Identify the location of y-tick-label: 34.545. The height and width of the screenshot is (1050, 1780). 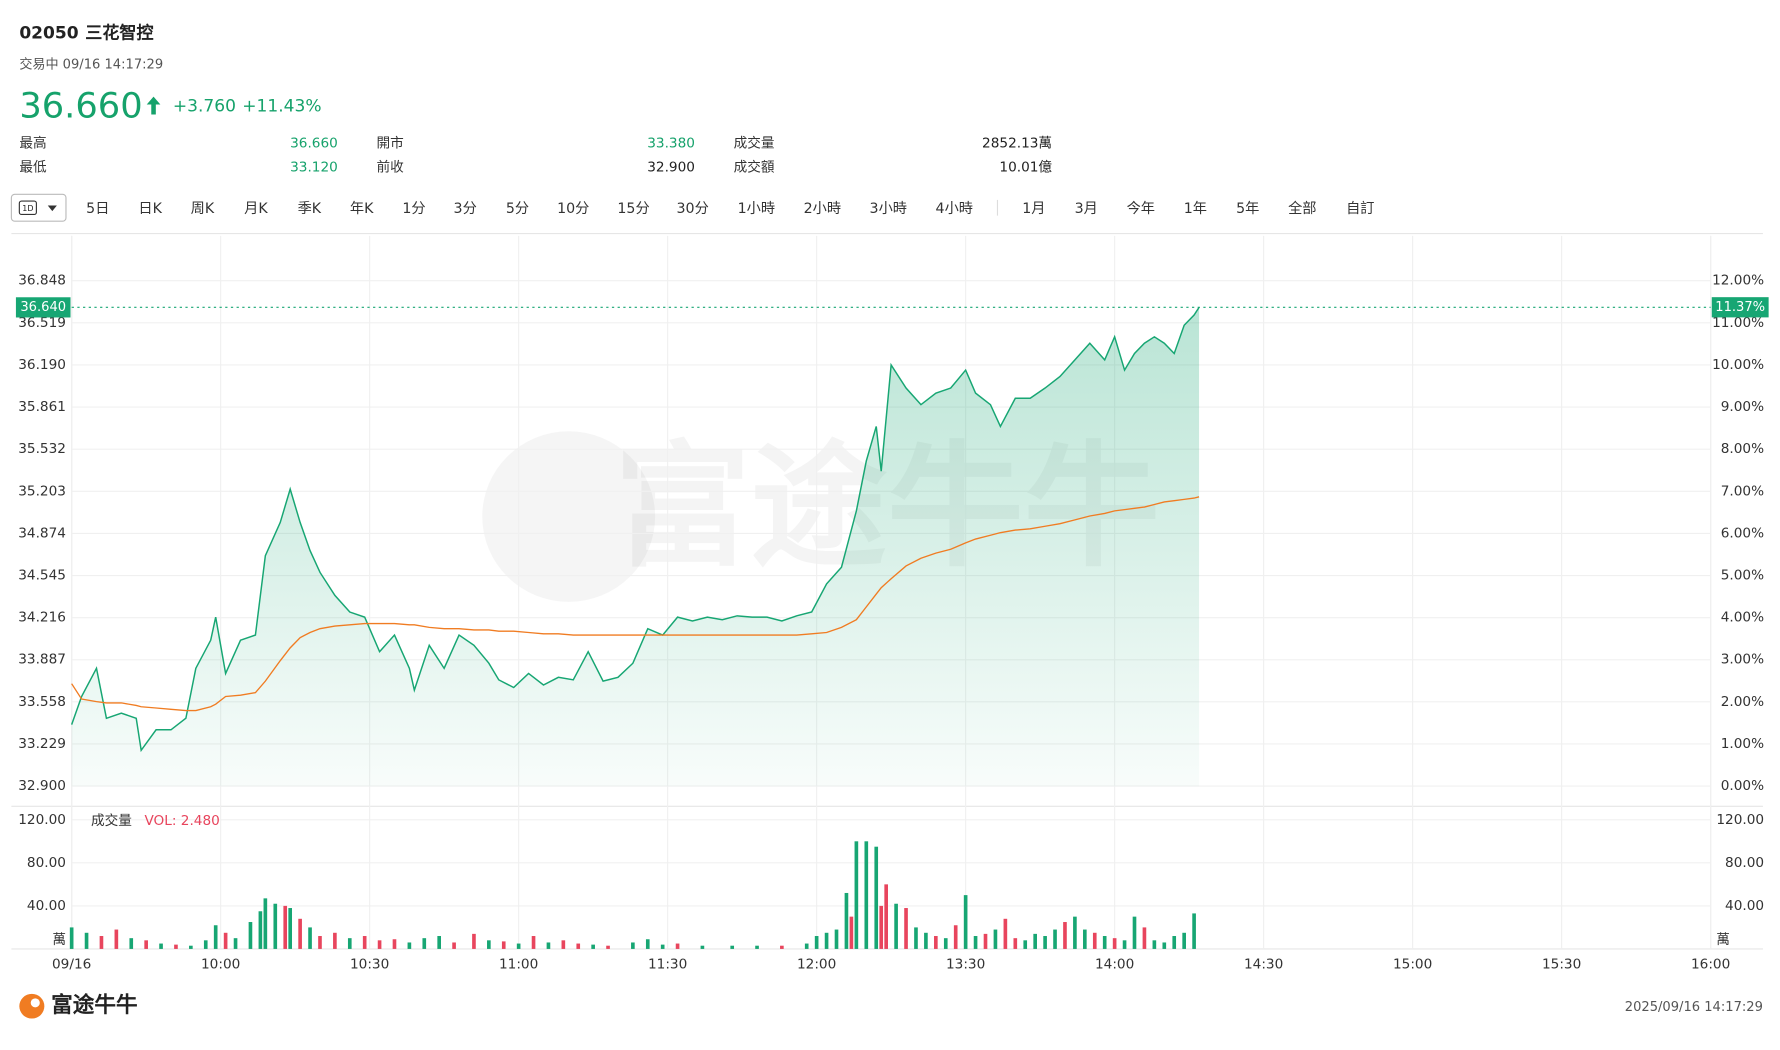
(42, 576).